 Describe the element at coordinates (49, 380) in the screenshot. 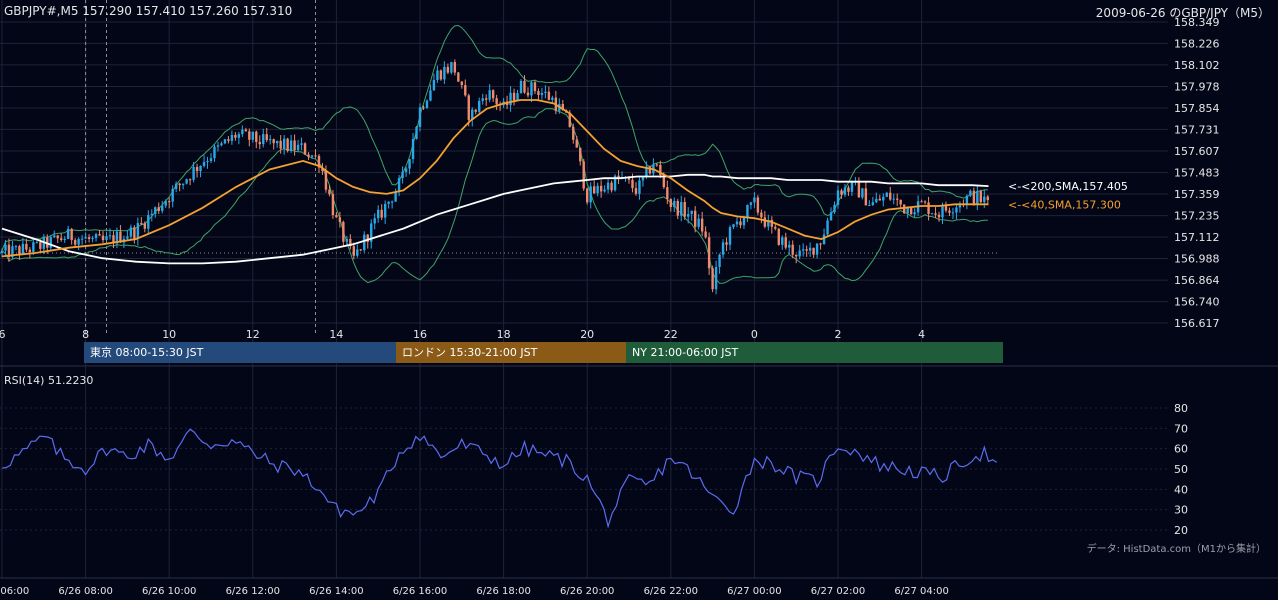

I see `rsi-label: RSI(14) 51.2230` at that location.